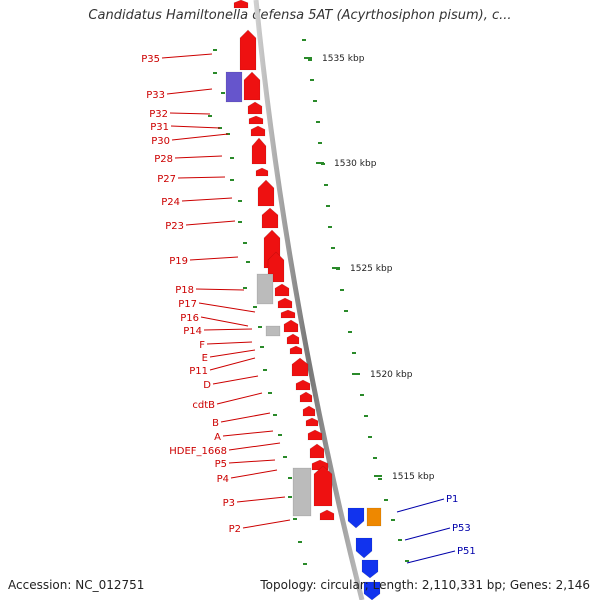  I want to click on gene-label-p27: P27, so click(166, 179).